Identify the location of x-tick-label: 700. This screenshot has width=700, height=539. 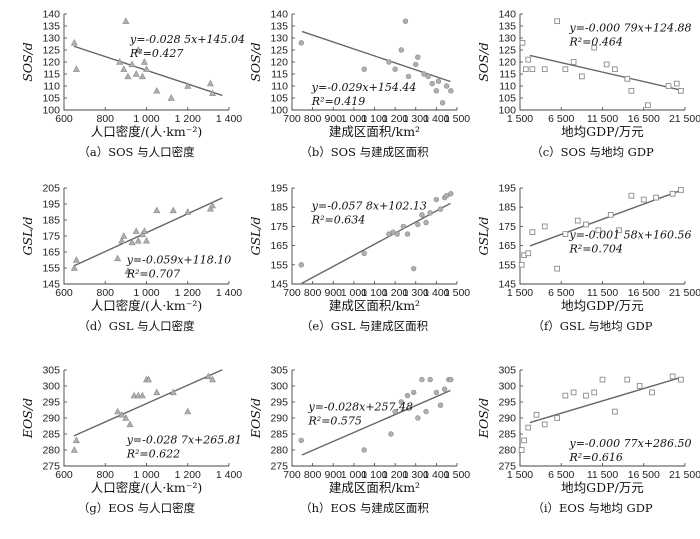
(292, 293).